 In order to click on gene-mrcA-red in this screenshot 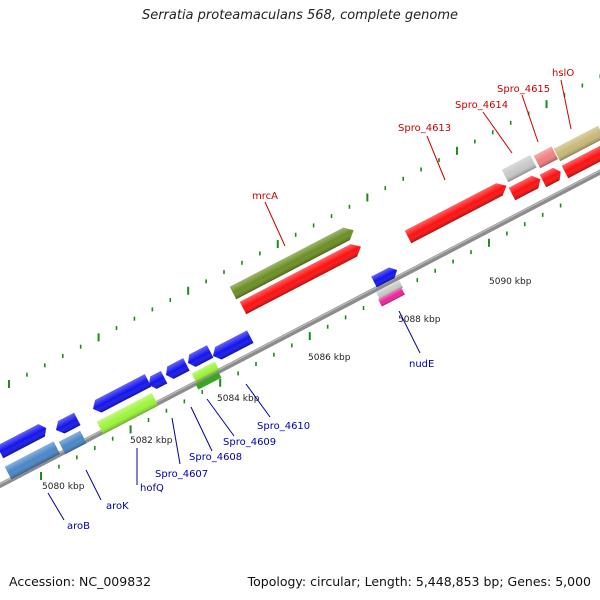, I will do `click(300, 279)`.